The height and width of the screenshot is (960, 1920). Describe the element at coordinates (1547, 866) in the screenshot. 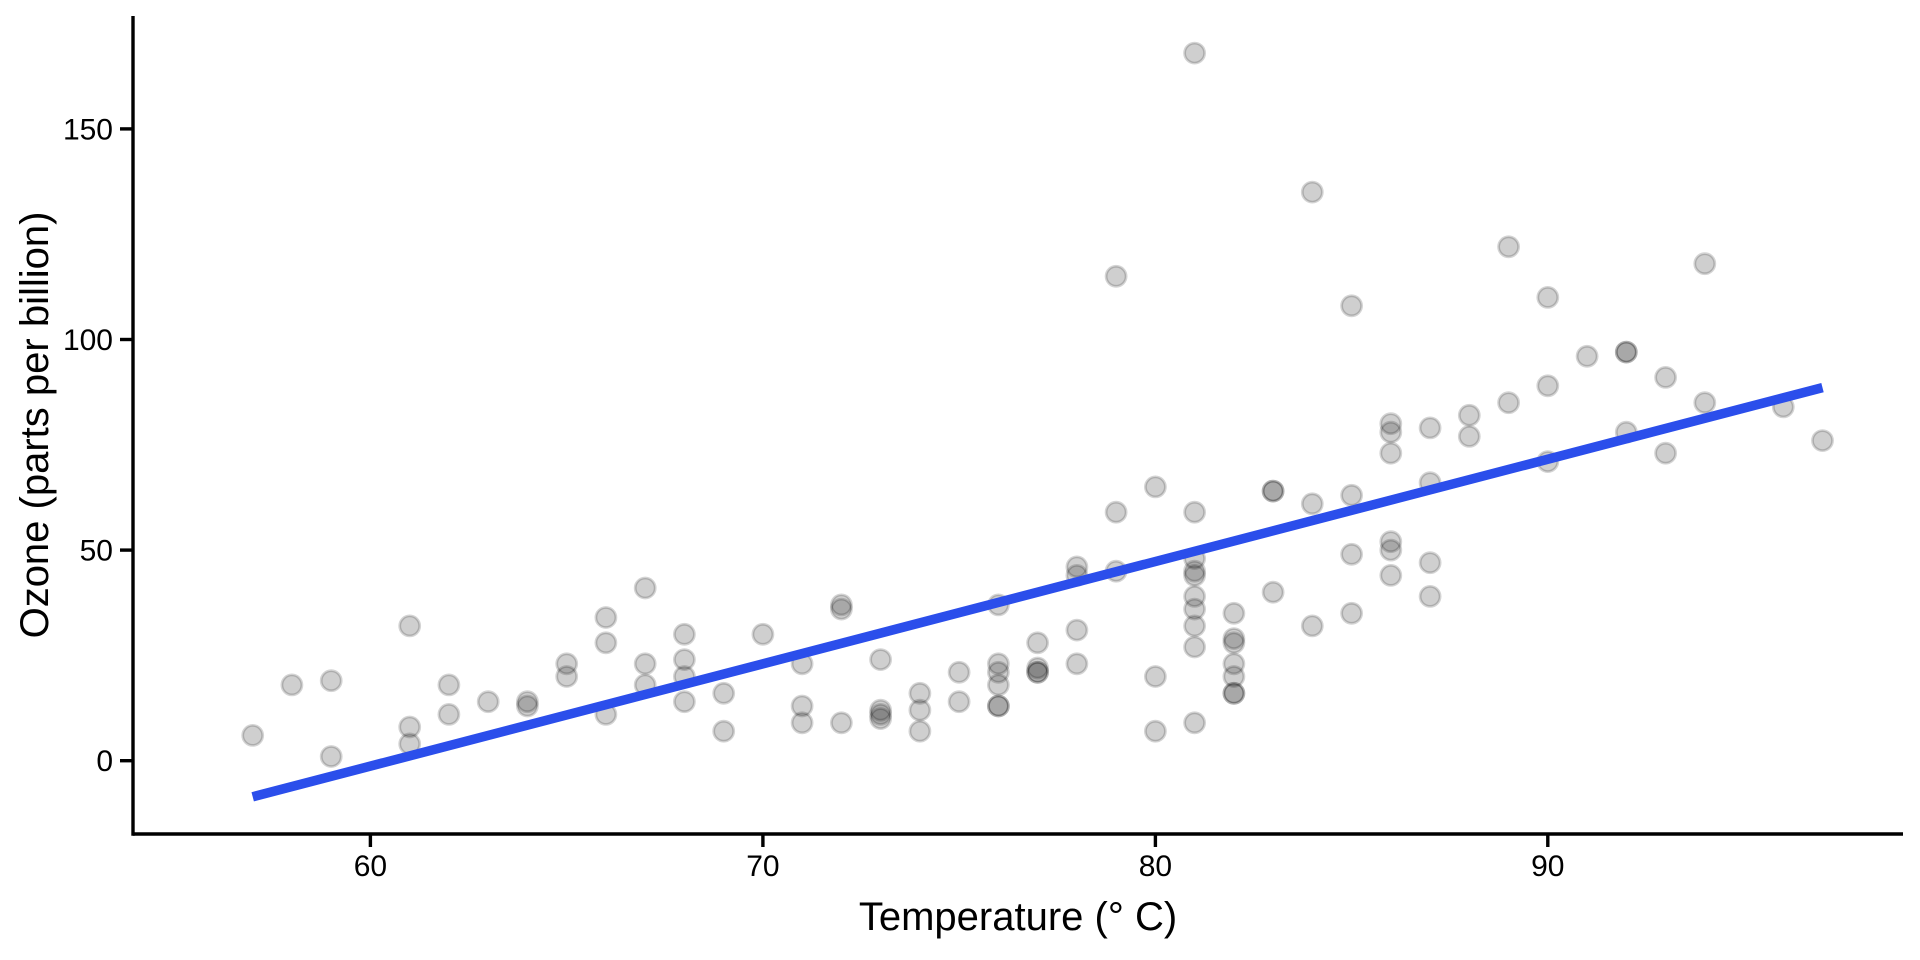

I see `x-tick-label: 90` at that location.